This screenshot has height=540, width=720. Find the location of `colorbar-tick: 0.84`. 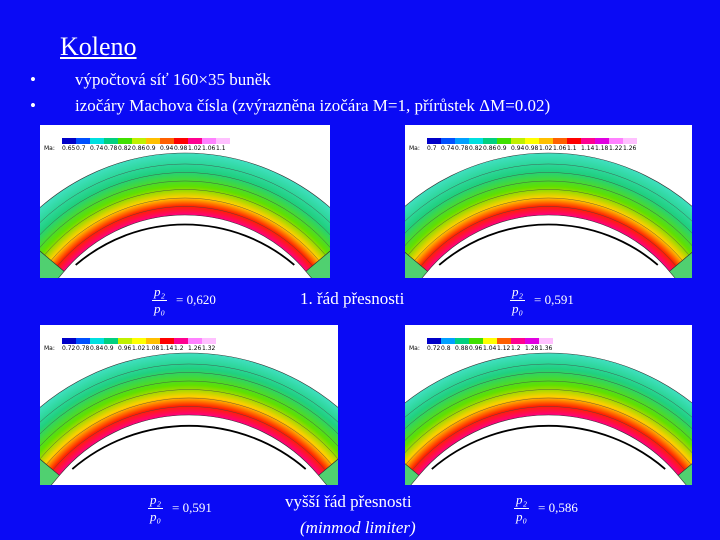

colorbar-tick: 0.84 is located at coordinates (97, 348).